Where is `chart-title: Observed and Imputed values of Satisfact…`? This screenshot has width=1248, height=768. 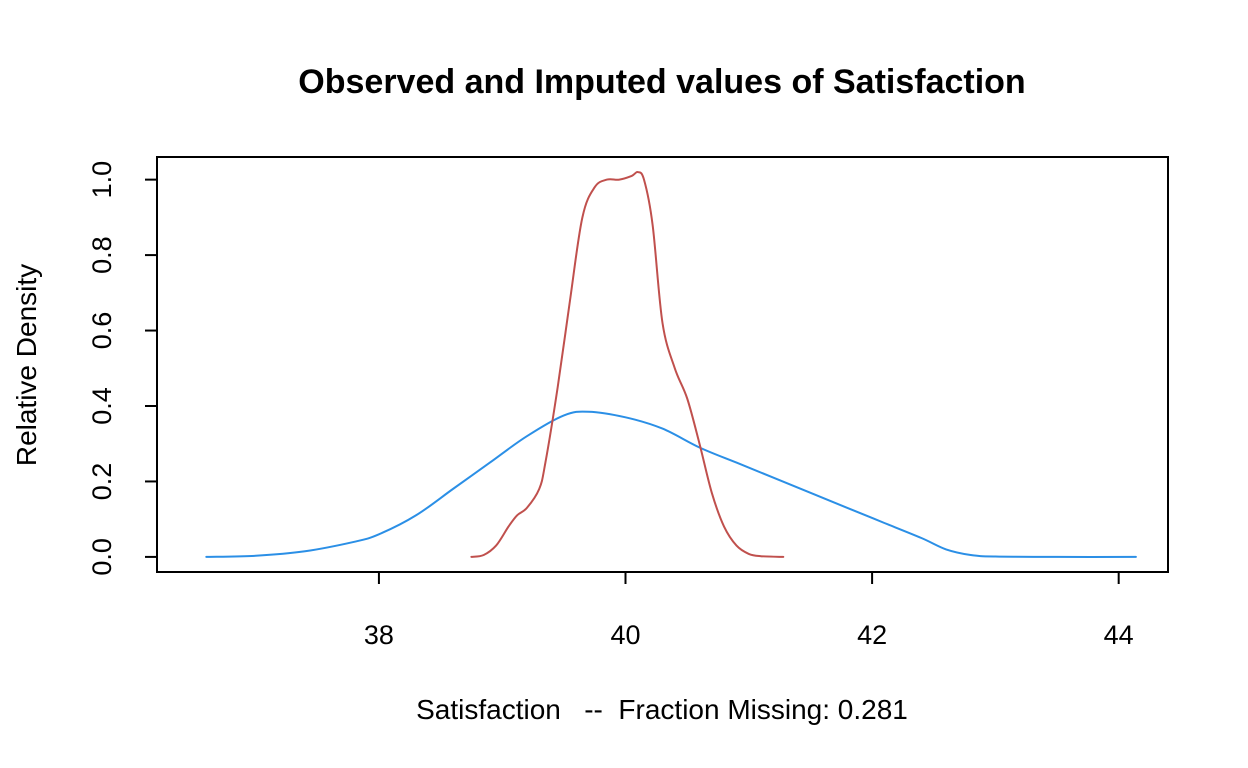 chart-title: Observed and Imputed values of Satisfact… is located at coordinates (661, 82).